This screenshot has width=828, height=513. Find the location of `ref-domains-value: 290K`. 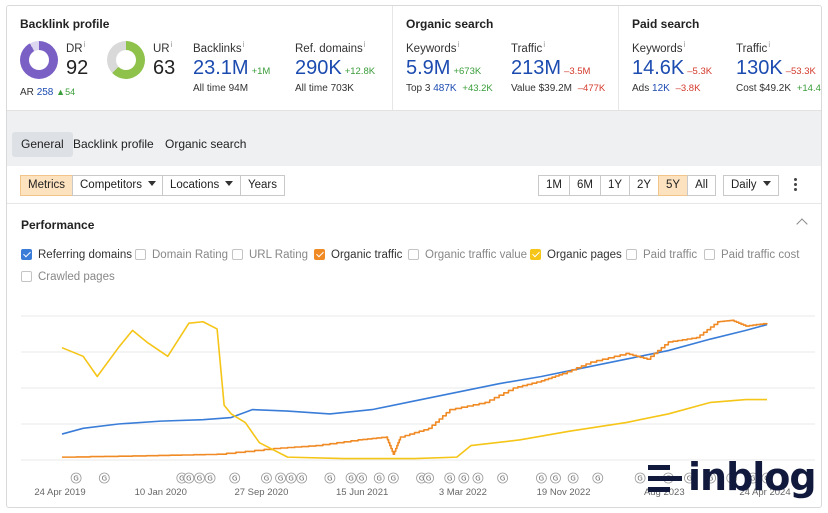

ref-domains-value: 290K is located at coordinates (318, 67).